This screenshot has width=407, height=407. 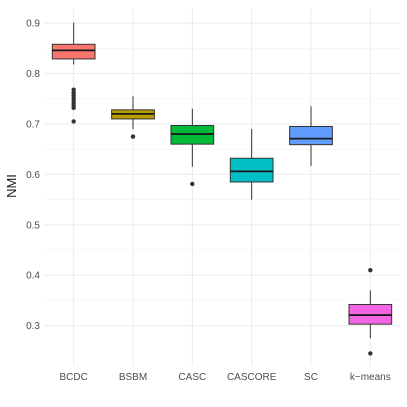 What do you see at coordinates (133, 117) in the screenshot?
I see `boxplot-bsbm` at bounding box center [133, 117].